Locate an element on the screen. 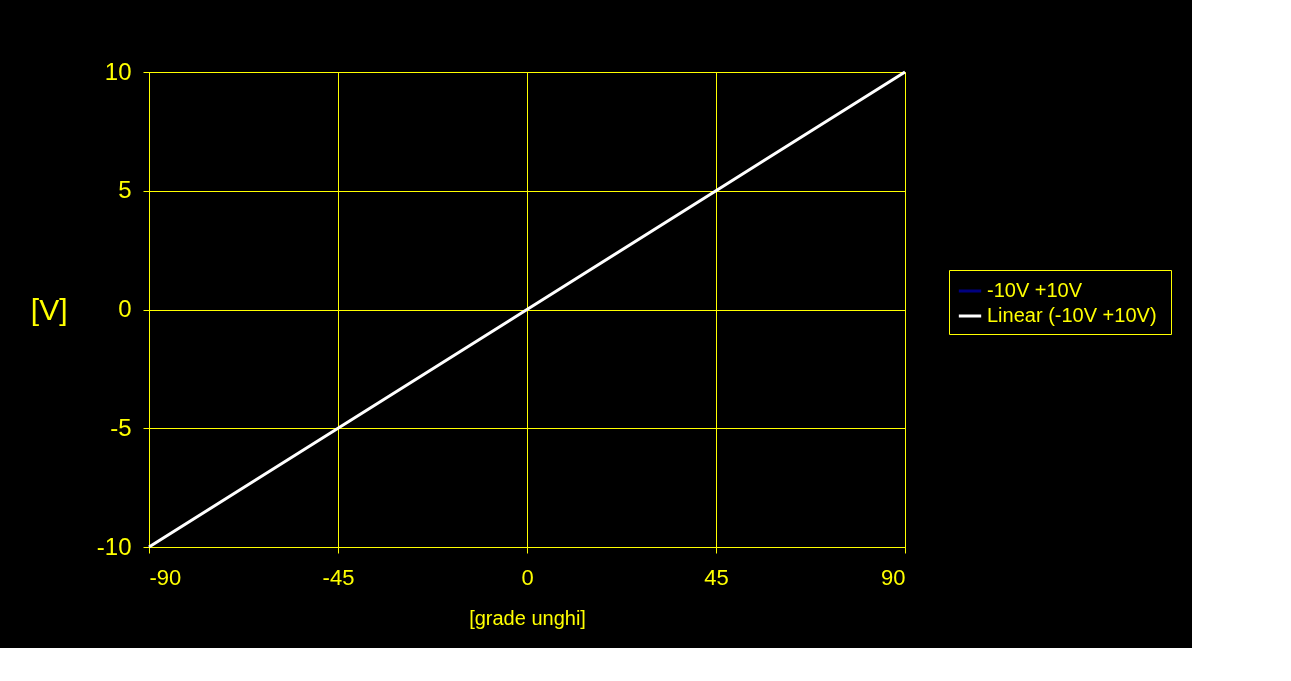  y-tick-label: 0 is located at coordinates (125, 308).